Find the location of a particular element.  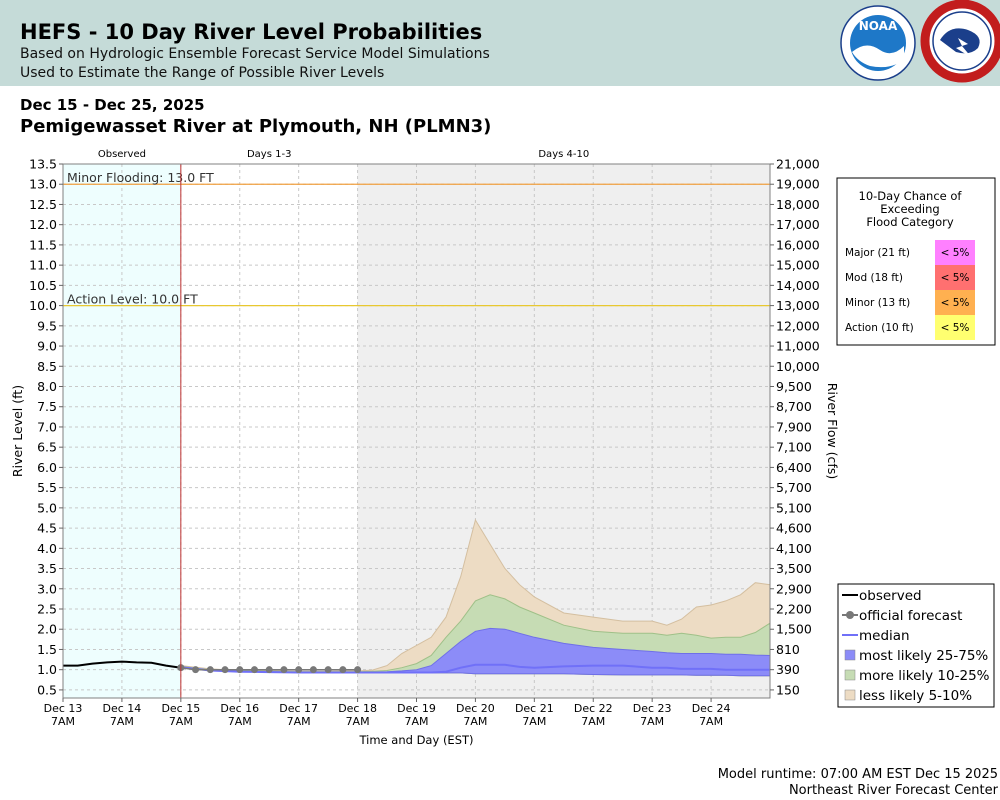

legend-label: more likely 10-25% is located at coordinates (924, 676).